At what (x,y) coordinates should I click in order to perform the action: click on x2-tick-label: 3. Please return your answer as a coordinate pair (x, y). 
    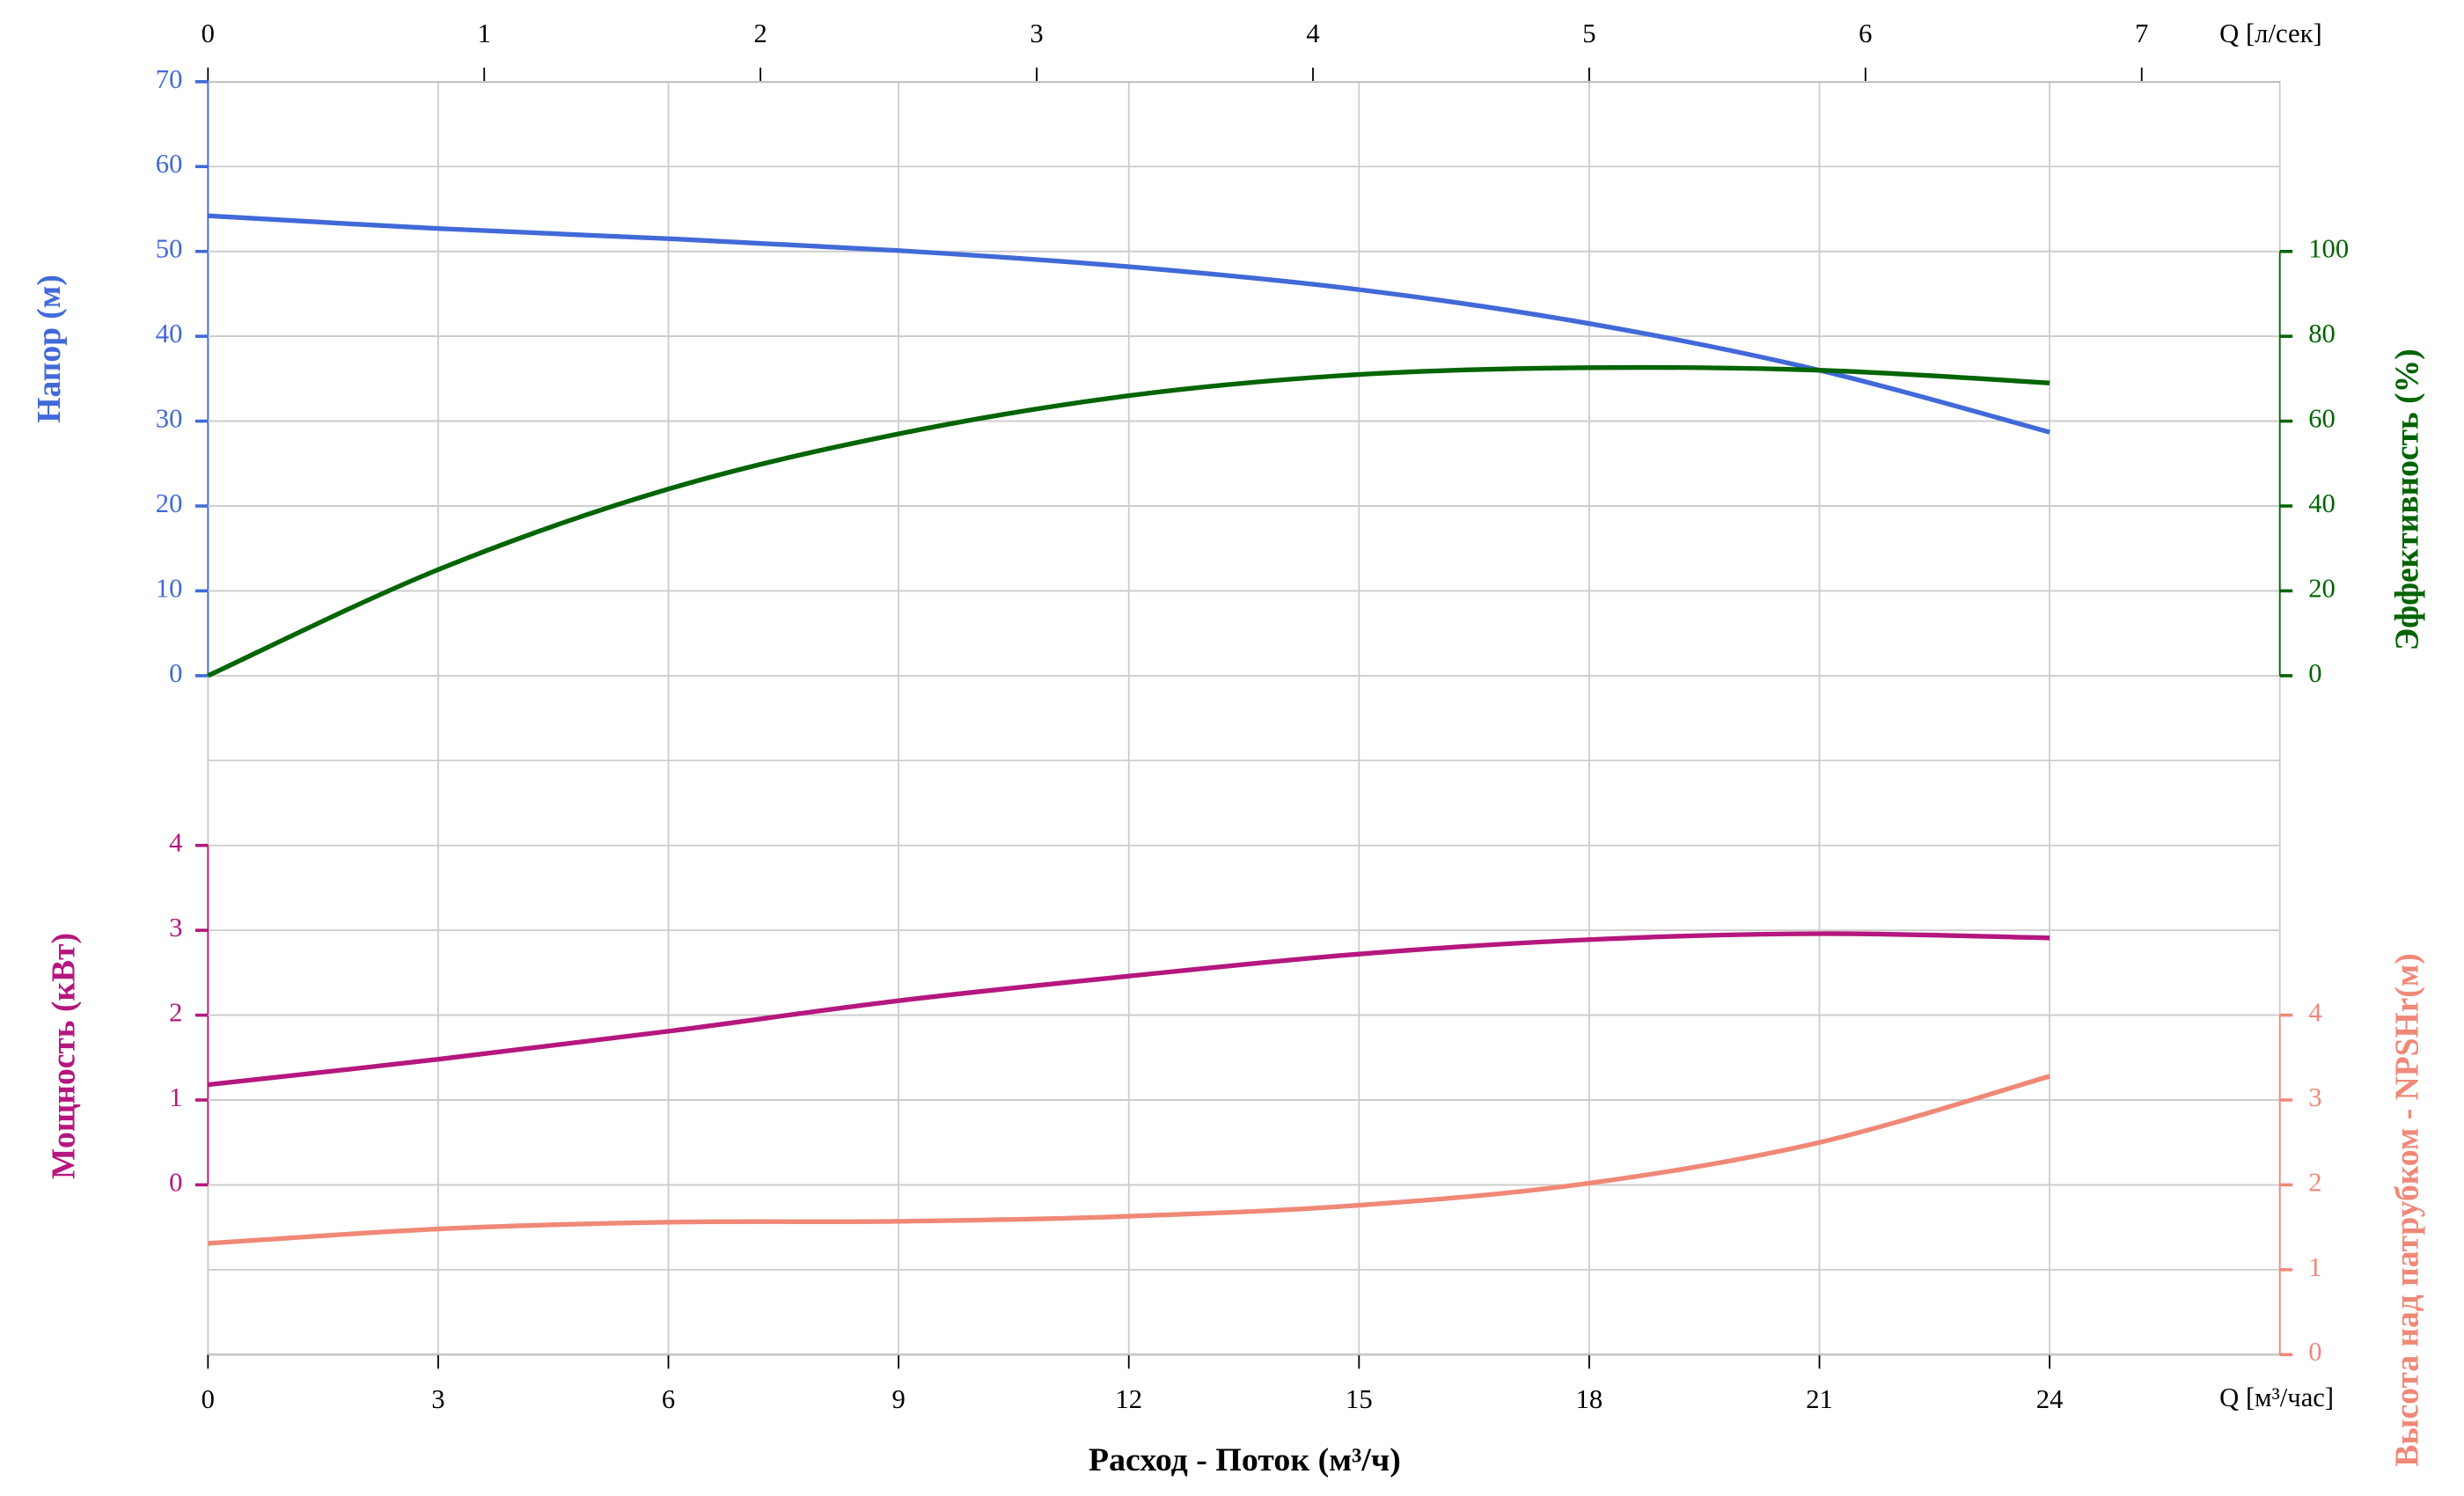
    Looking at the image, I should click on (1037, 33).